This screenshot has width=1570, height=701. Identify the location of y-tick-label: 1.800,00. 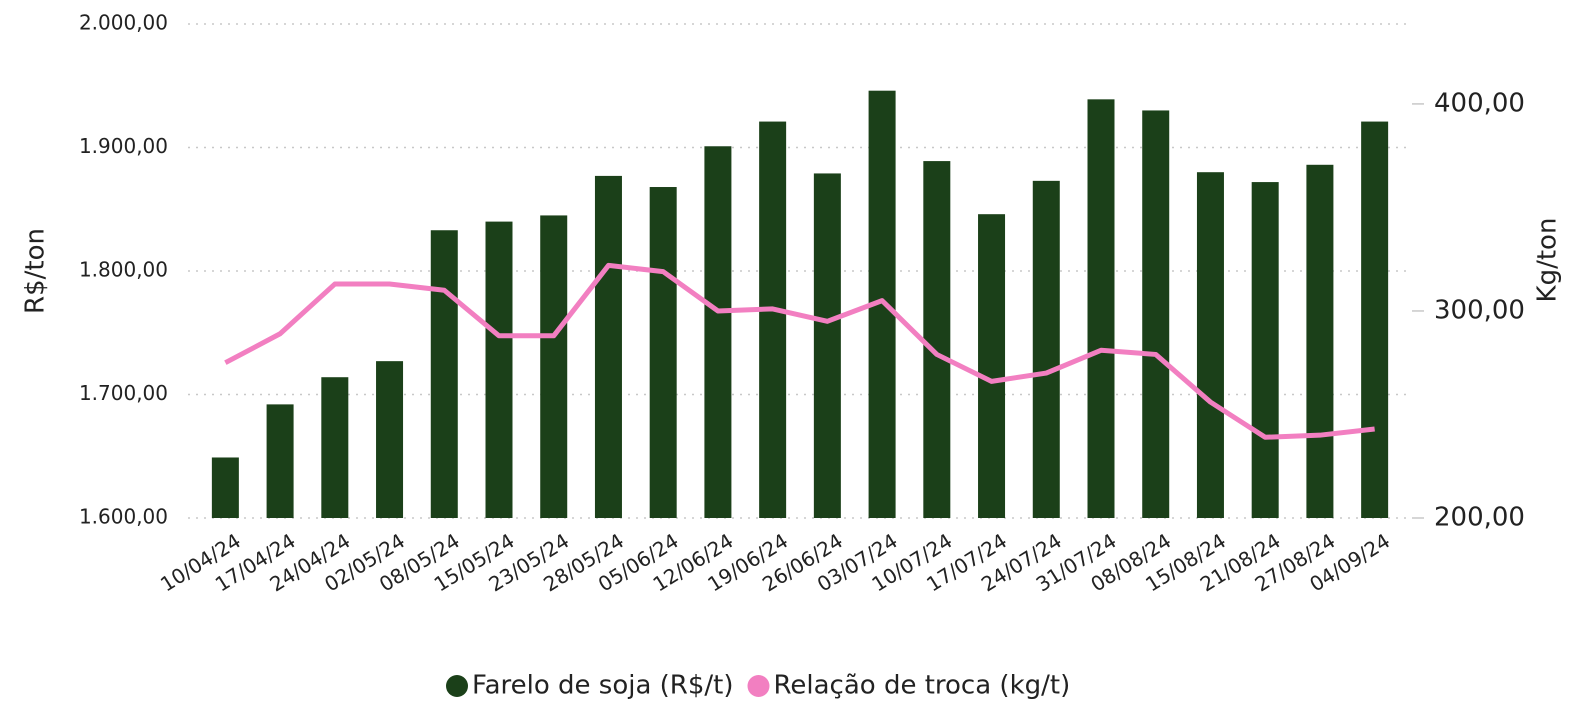
(123, 270).